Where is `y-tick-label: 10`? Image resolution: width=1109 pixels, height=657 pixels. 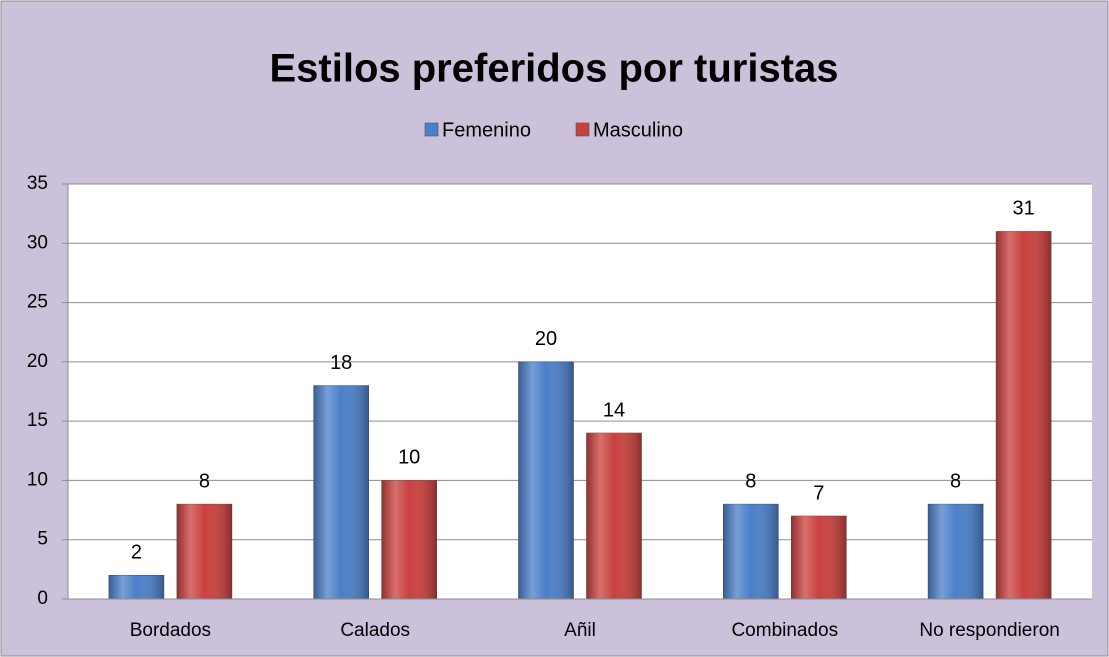 y-tick-label: 10 is located at coordinates (37, 479).